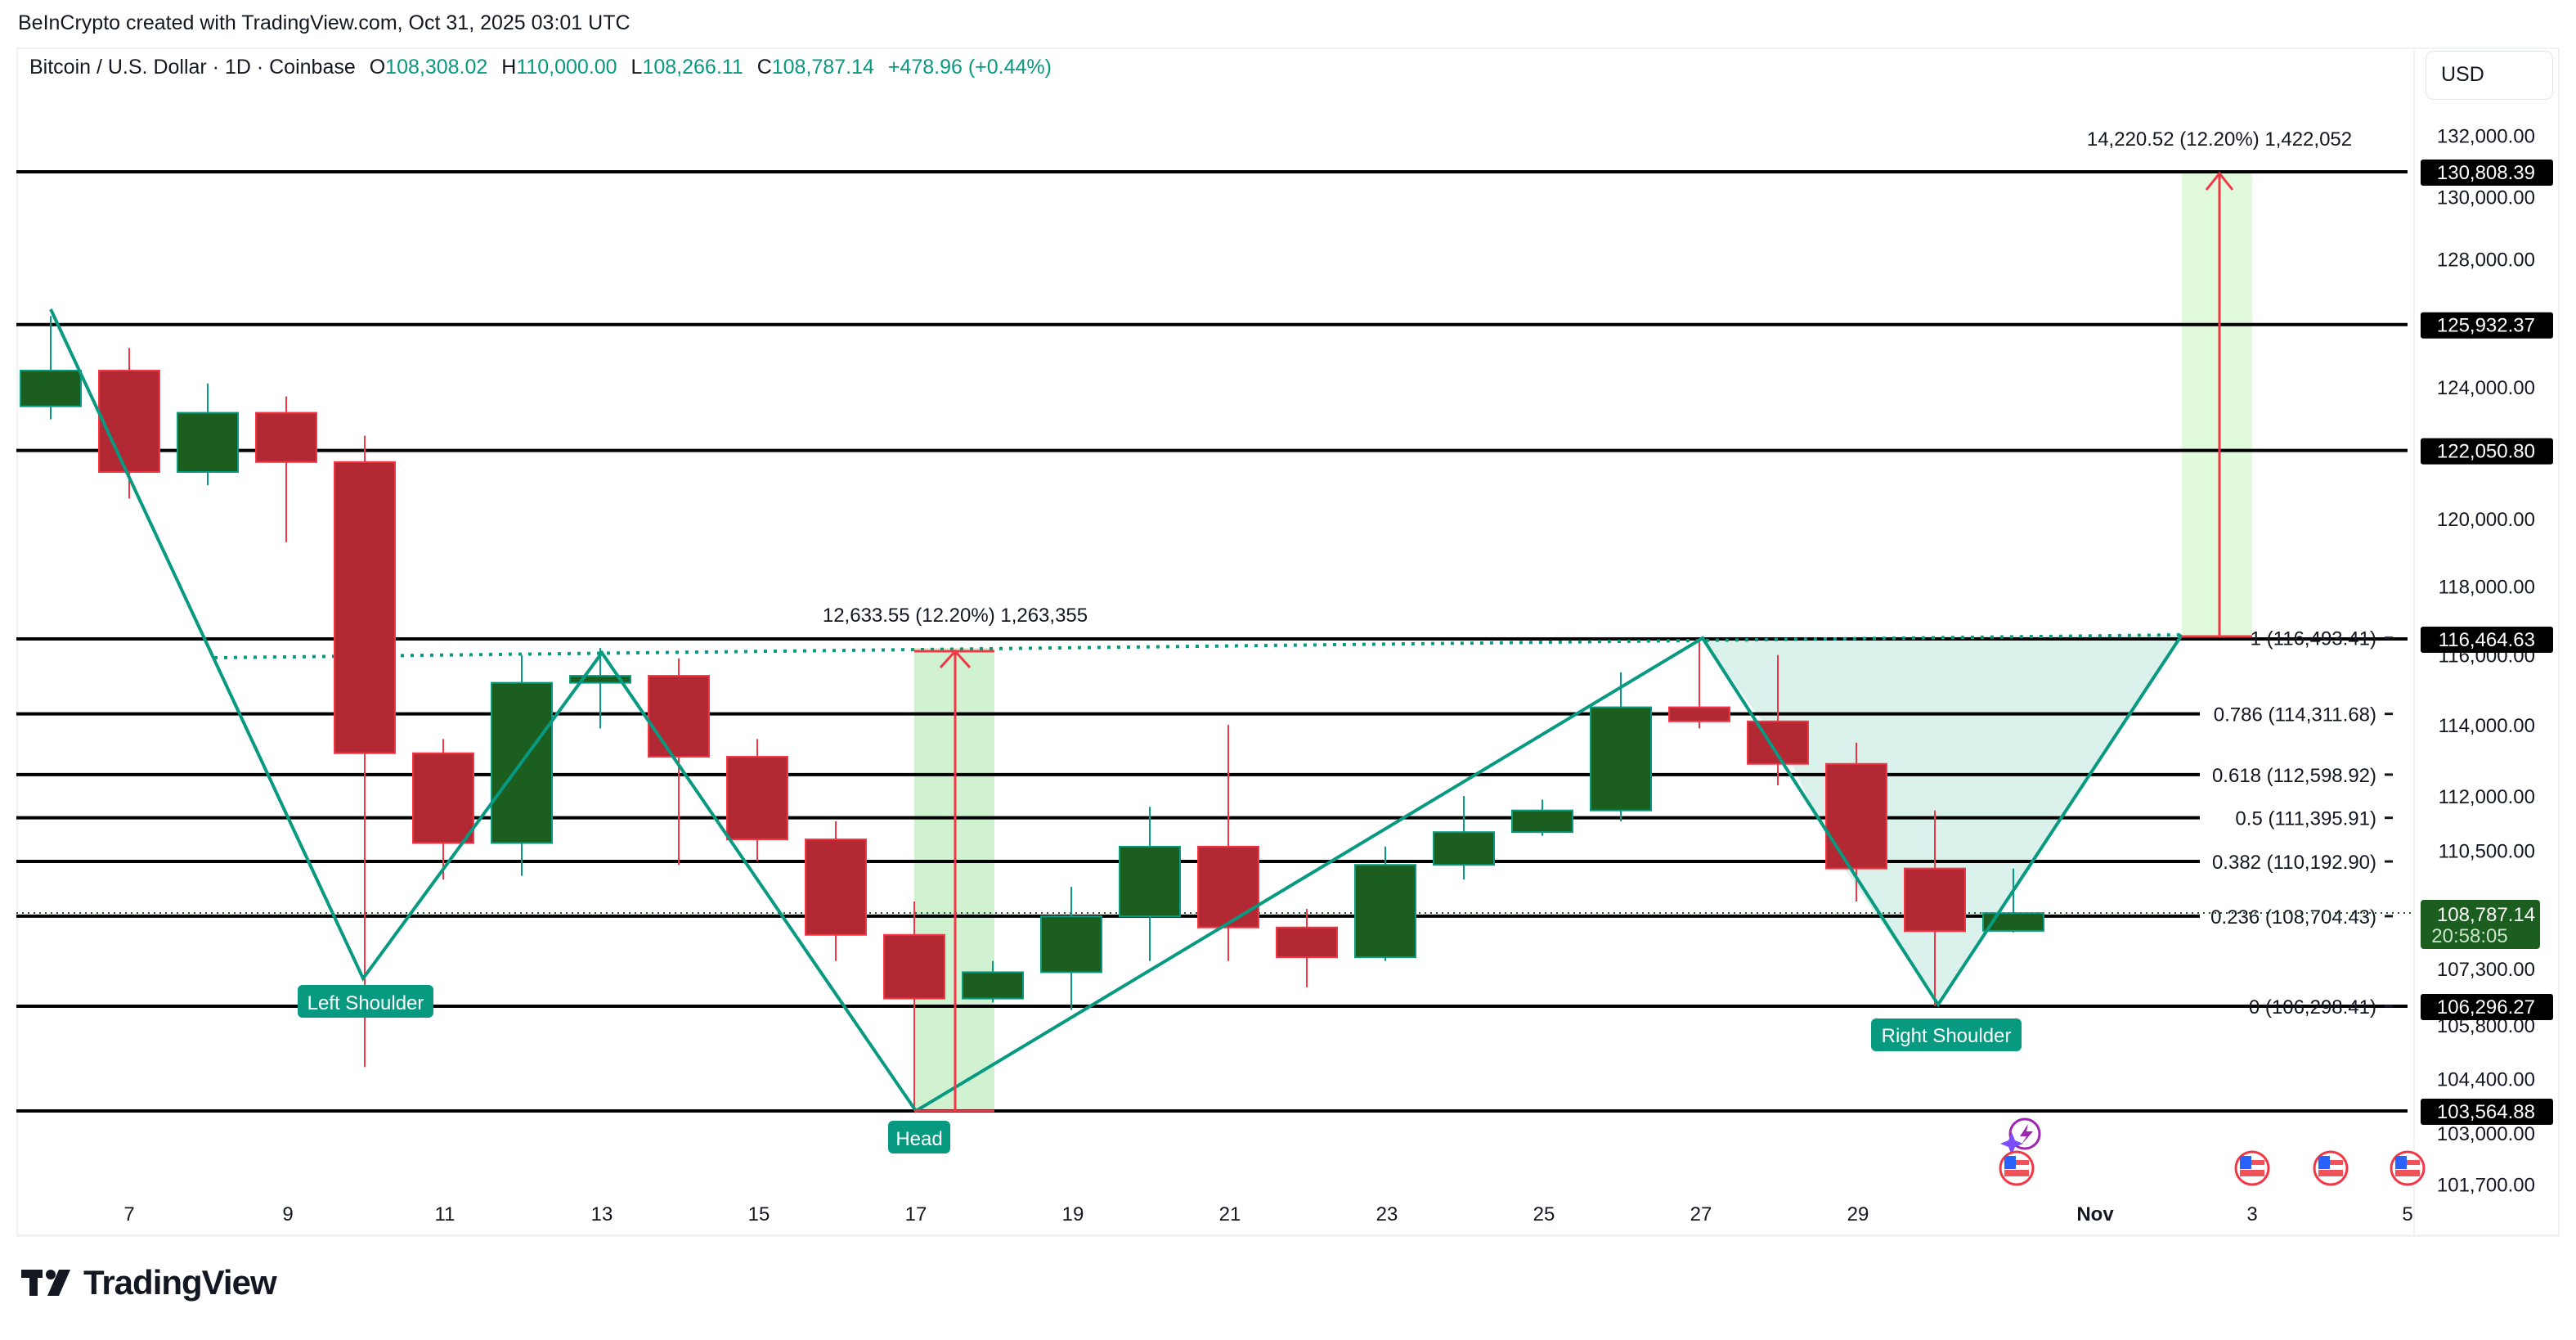  Describe the element at coordinates (1198, 646) in the screenshot. I see `neckline-dotted` at that location.